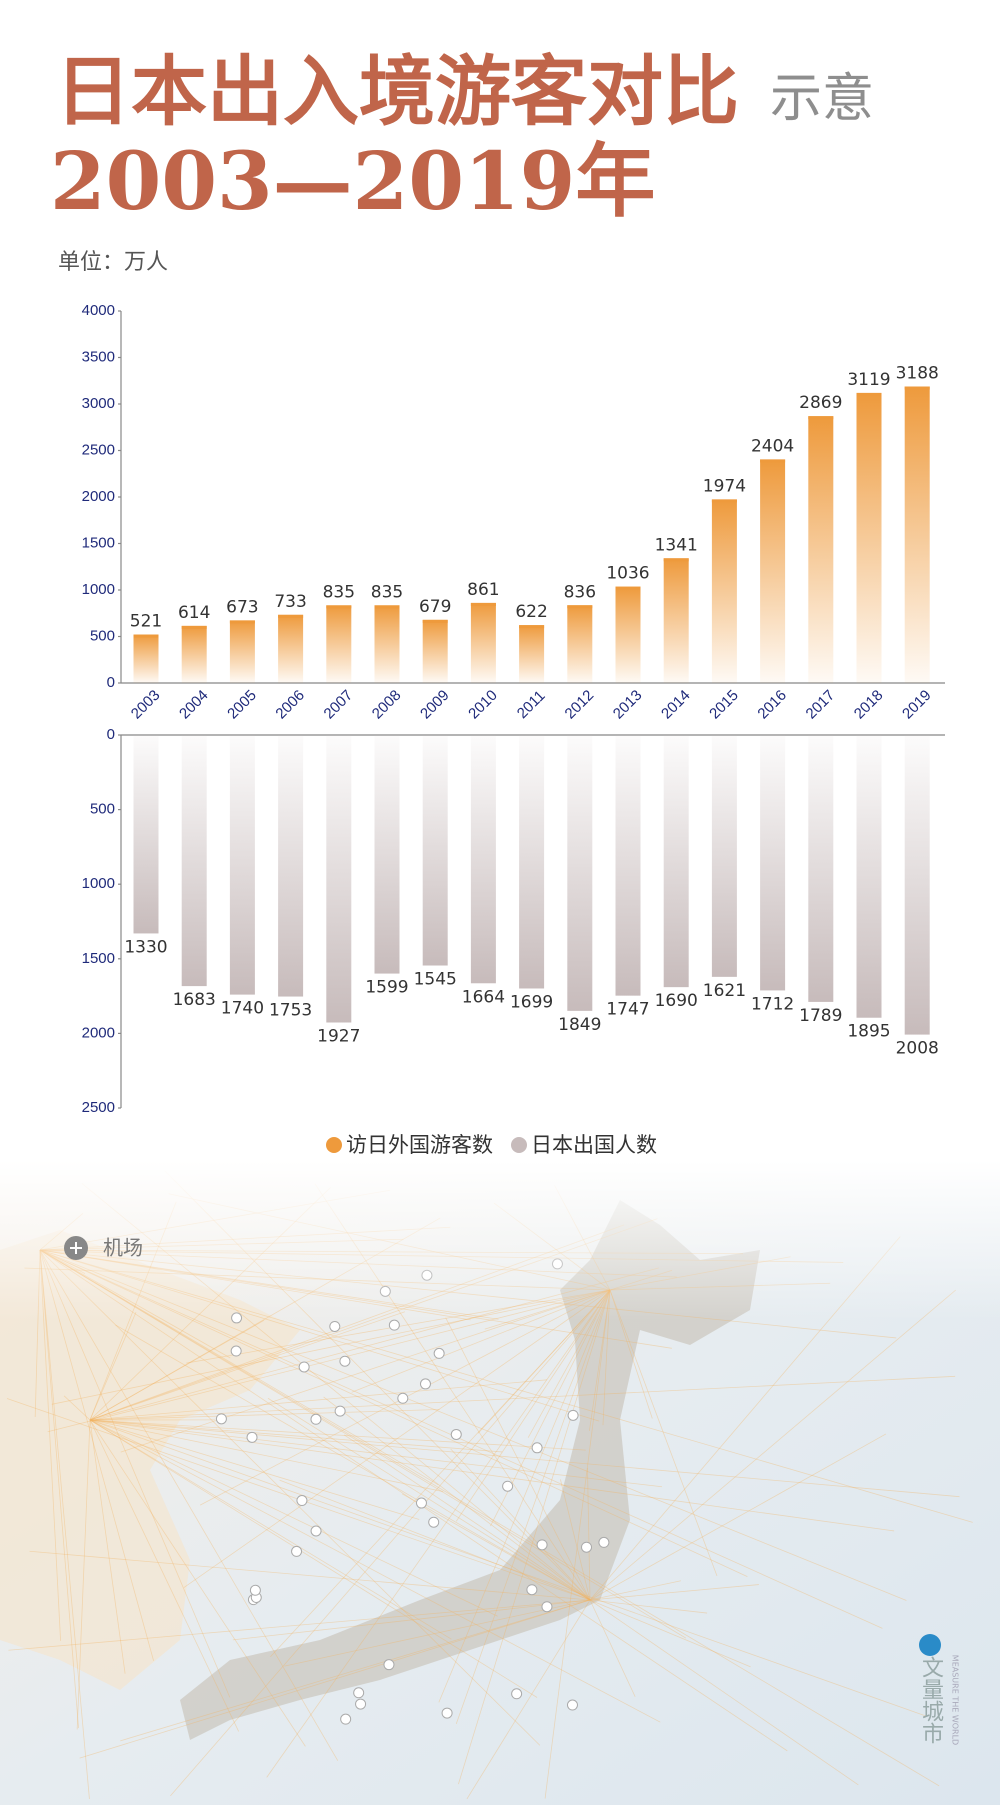 The width and height of the screenshot is (1000, 1805). I want to click on value-label: 1330, so click(145, 947).